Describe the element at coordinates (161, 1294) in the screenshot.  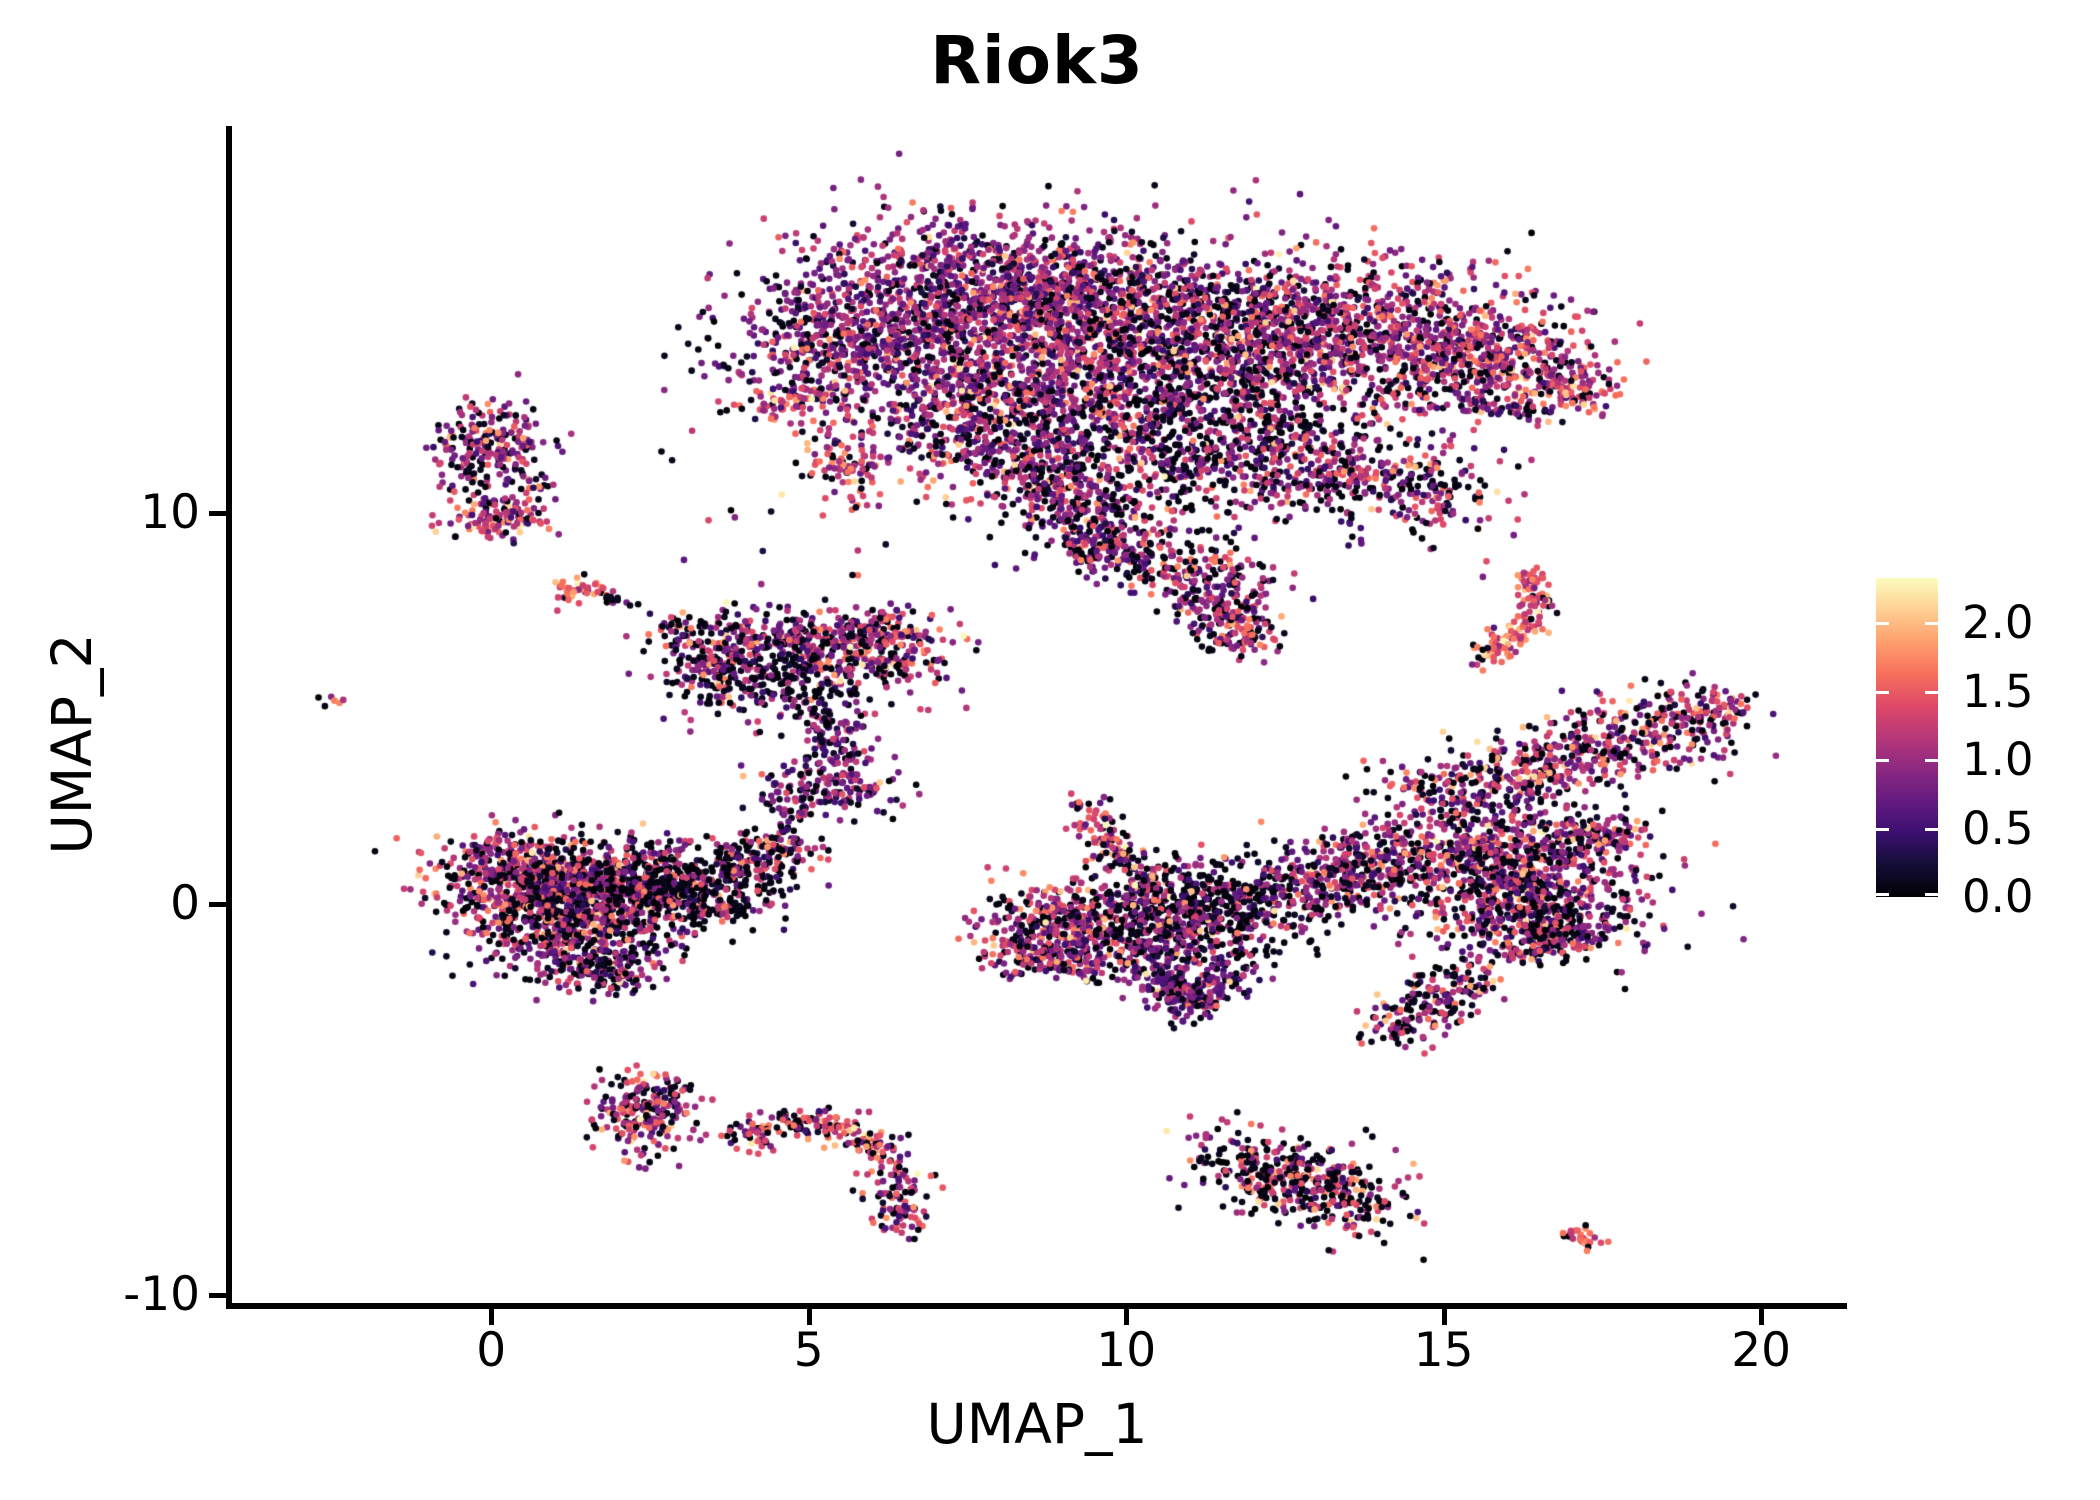
I see `y-tick-label: -10` at that location.